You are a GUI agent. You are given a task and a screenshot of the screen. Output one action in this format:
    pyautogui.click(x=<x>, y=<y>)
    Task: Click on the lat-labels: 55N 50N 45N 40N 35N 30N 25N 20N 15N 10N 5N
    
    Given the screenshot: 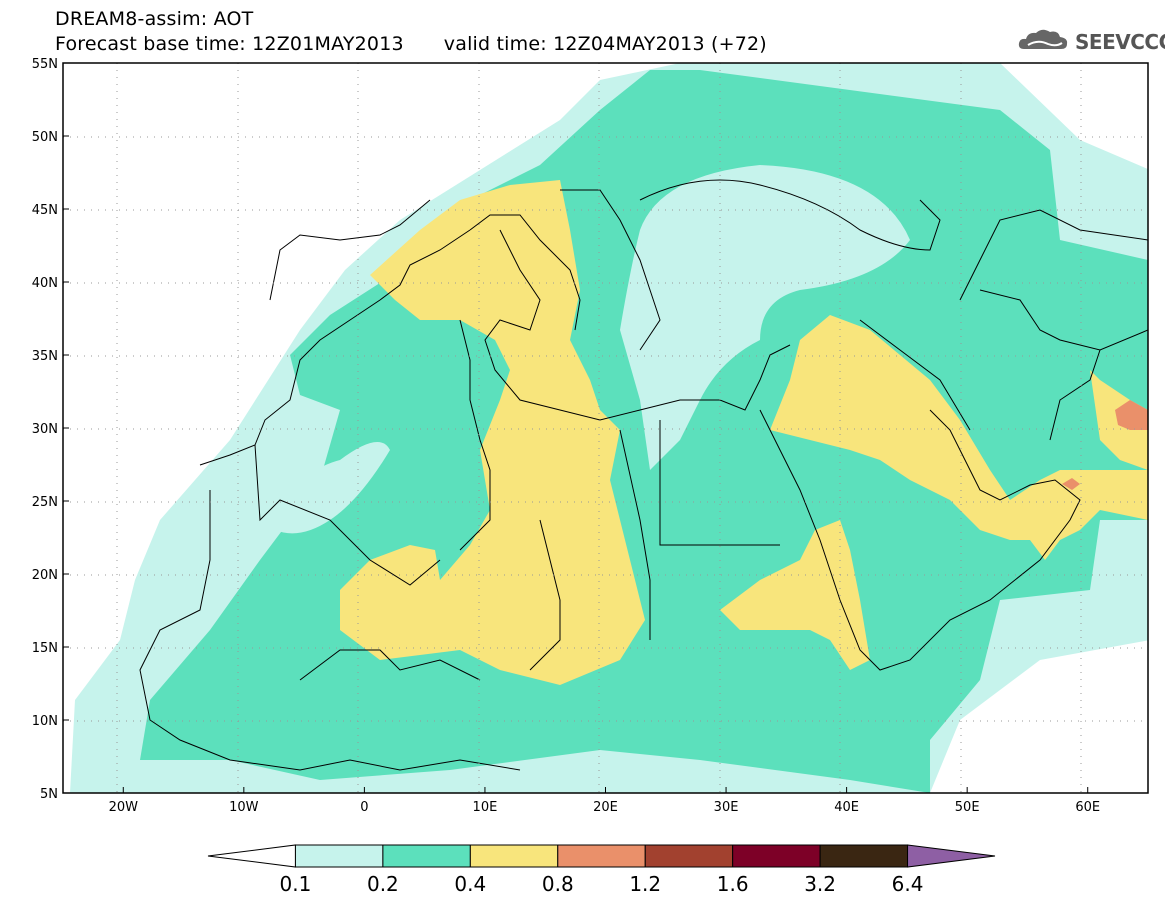 What is the action you would take?
    pyautogui.click(x=50, y=429)
    